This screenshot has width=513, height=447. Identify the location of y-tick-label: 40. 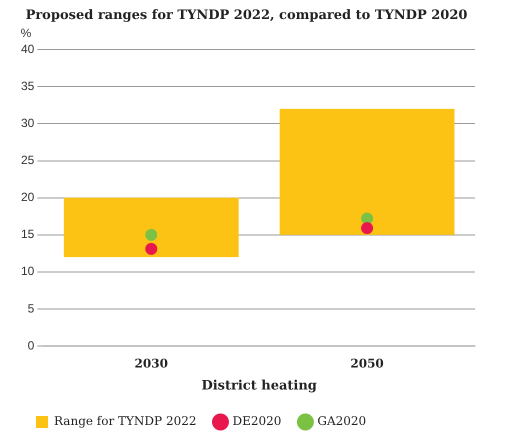
(27, 49).